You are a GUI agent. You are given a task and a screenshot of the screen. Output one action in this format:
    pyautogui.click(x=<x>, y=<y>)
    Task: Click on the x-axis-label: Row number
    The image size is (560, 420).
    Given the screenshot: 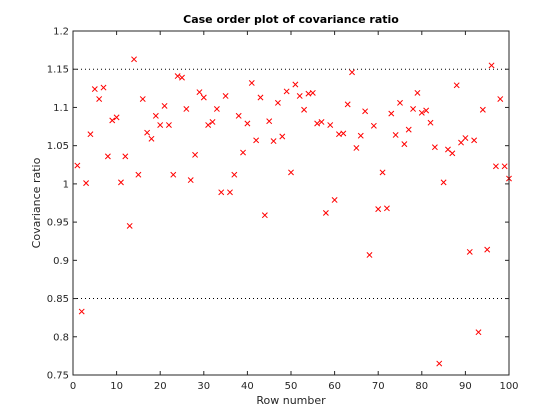 What is the action you would take?
    pyautogui.click(x=291, y=400)
    